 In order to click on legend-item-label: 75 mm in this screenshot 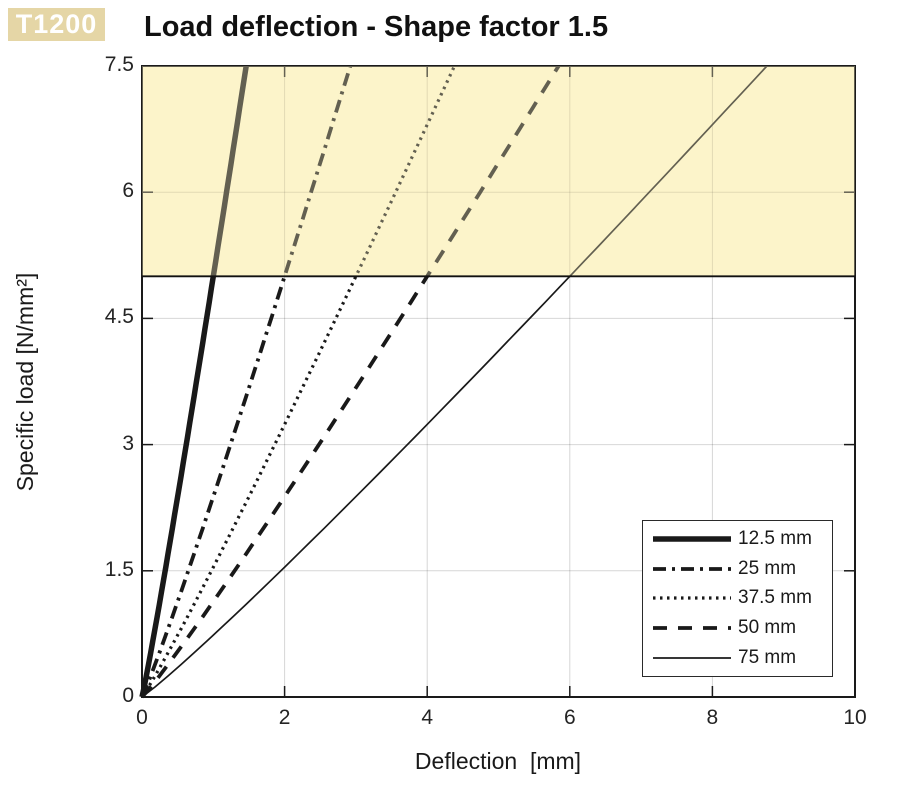, I will do `click(767, 658)`.